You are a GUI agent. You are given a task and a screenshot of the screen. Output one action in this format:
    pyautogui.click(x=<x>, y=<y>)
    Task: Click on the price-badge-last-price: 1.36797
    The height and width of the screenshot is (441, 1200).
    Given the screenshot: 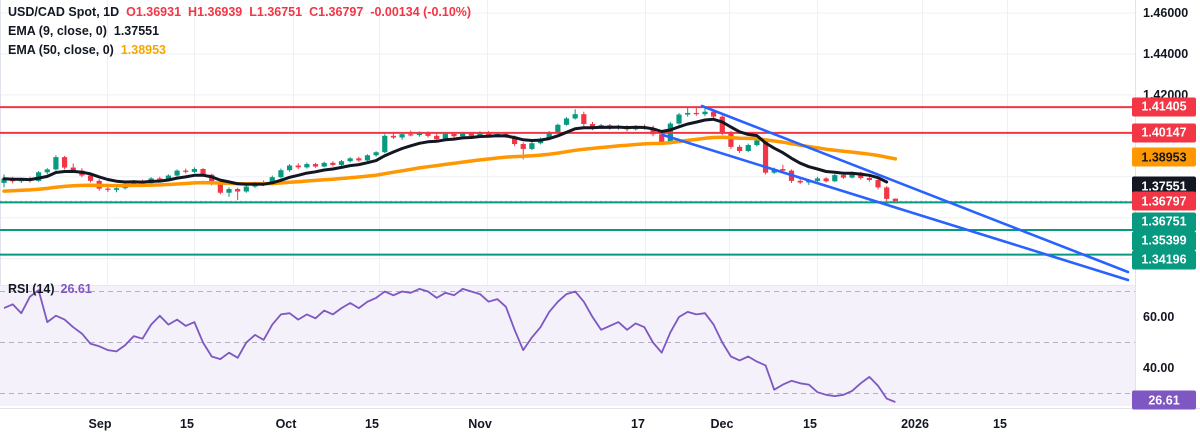 What is the action you would take?
    pyautogui.click(x=1164, y=201)
    